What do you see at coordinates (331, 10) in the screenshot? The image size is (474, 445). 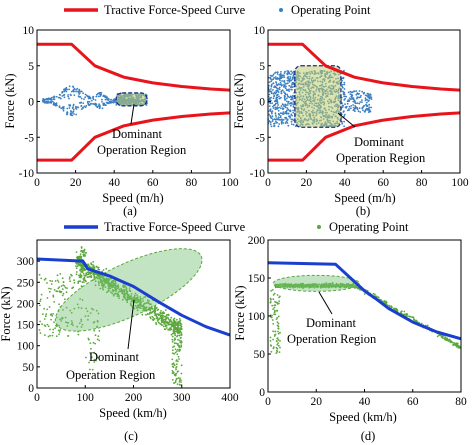 I see `legend-top-point-label: Operating Point` at bounding box center [331, 10].